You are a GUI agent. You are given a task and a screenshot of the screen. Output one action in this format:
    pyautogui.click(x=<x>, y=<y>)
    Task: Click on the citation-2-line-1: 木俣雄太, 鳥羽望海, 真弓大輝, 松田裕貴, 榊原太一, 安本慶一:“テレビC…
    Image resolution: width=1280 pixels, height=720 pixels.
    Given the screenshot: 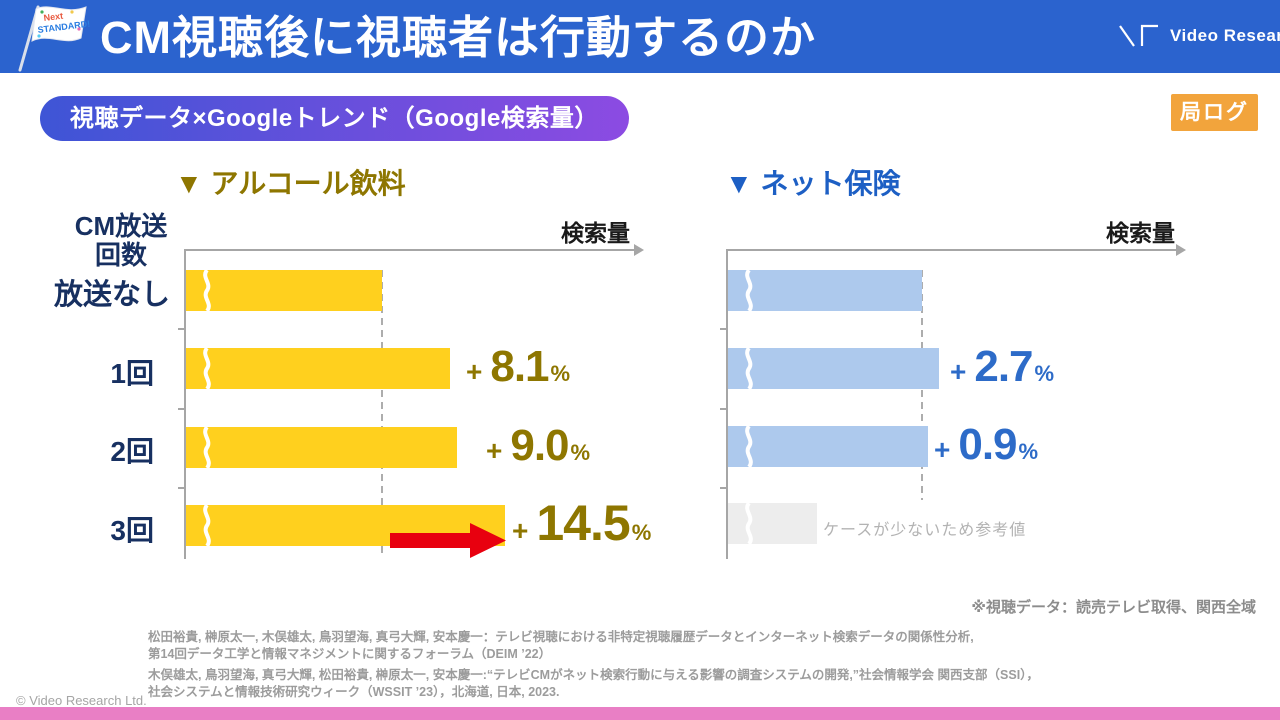 What is the action you would take?
    pyautogui.click(x=593, y=675)
    